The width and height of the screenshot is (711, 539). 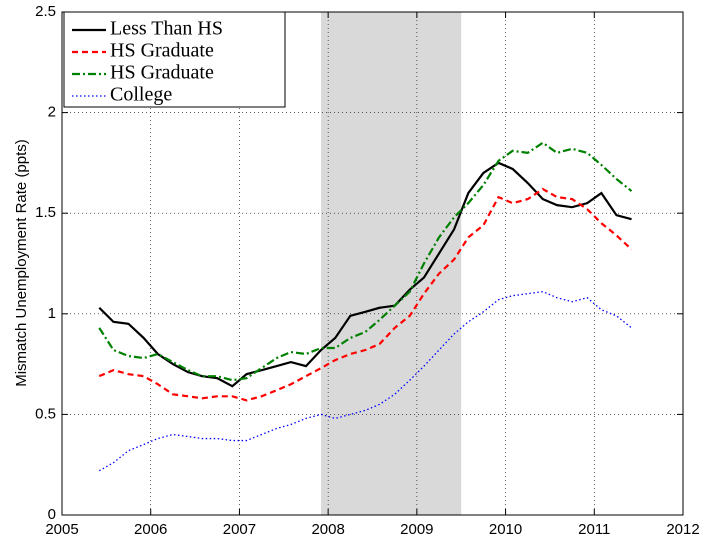 What do you see at coordinates (52, 514) in the screenshot?
I see `y-tick-label: 0` at bounding box center [52, 514].